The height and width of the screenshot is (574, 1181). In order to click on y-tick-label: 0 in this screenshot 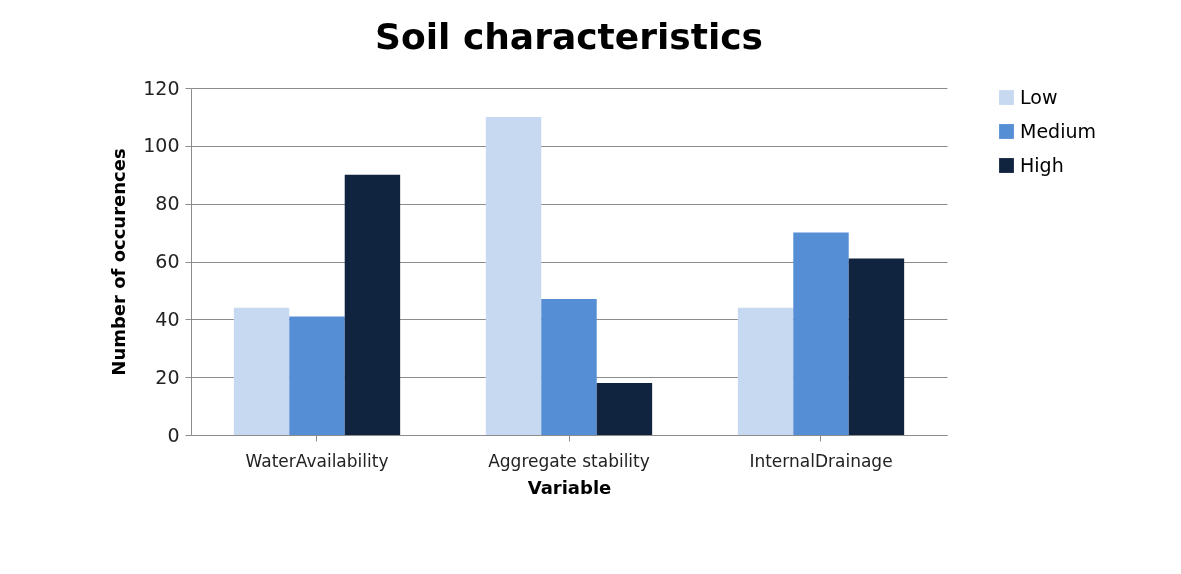, I will do `click(173, 434)`.